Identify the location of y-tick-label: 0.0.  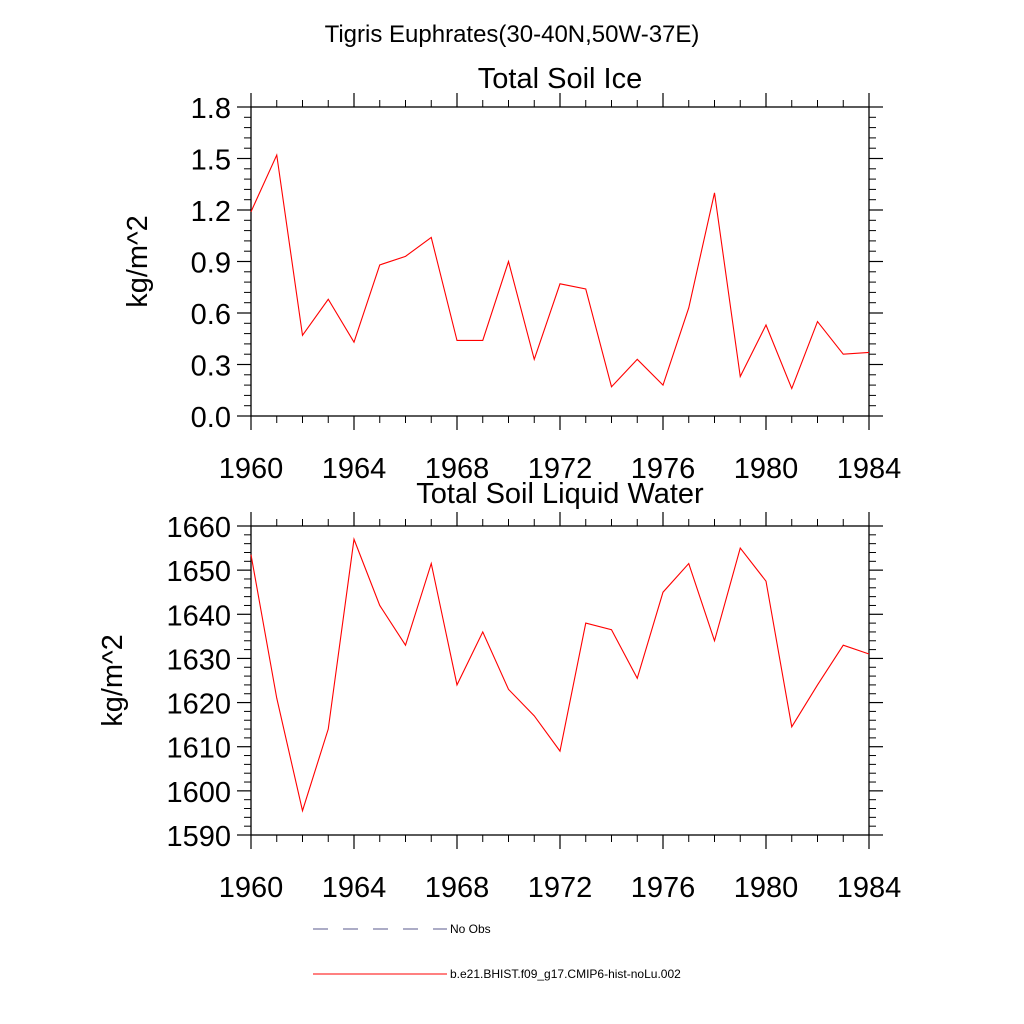
(211, 418).